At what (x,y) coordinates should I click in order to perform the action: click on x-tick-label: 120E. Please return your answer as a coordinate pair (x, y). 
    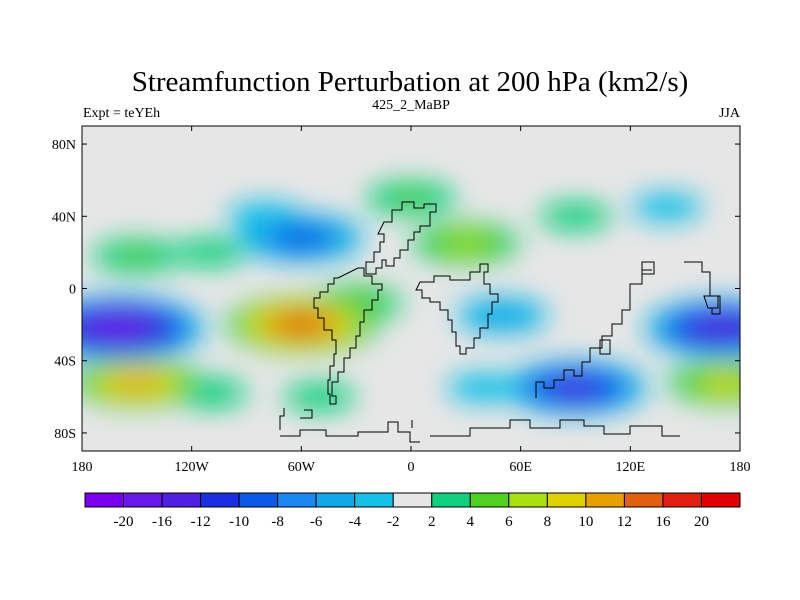
    Looking at the image, I should click on (631, 467).